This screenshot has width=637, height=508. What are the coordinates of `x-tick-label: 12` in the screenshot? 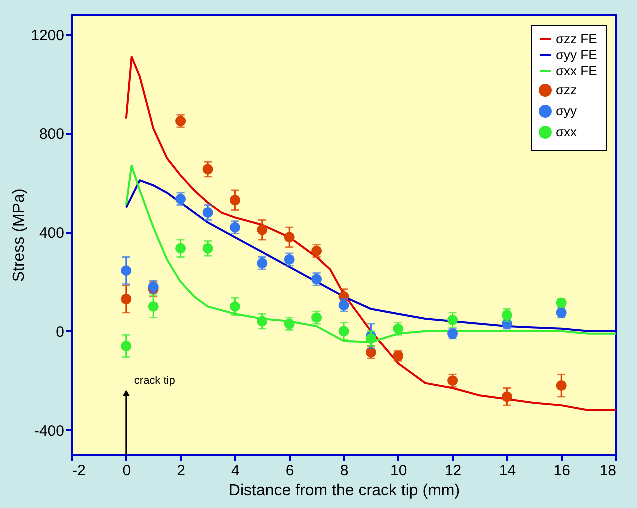 It's located at (453, 471).